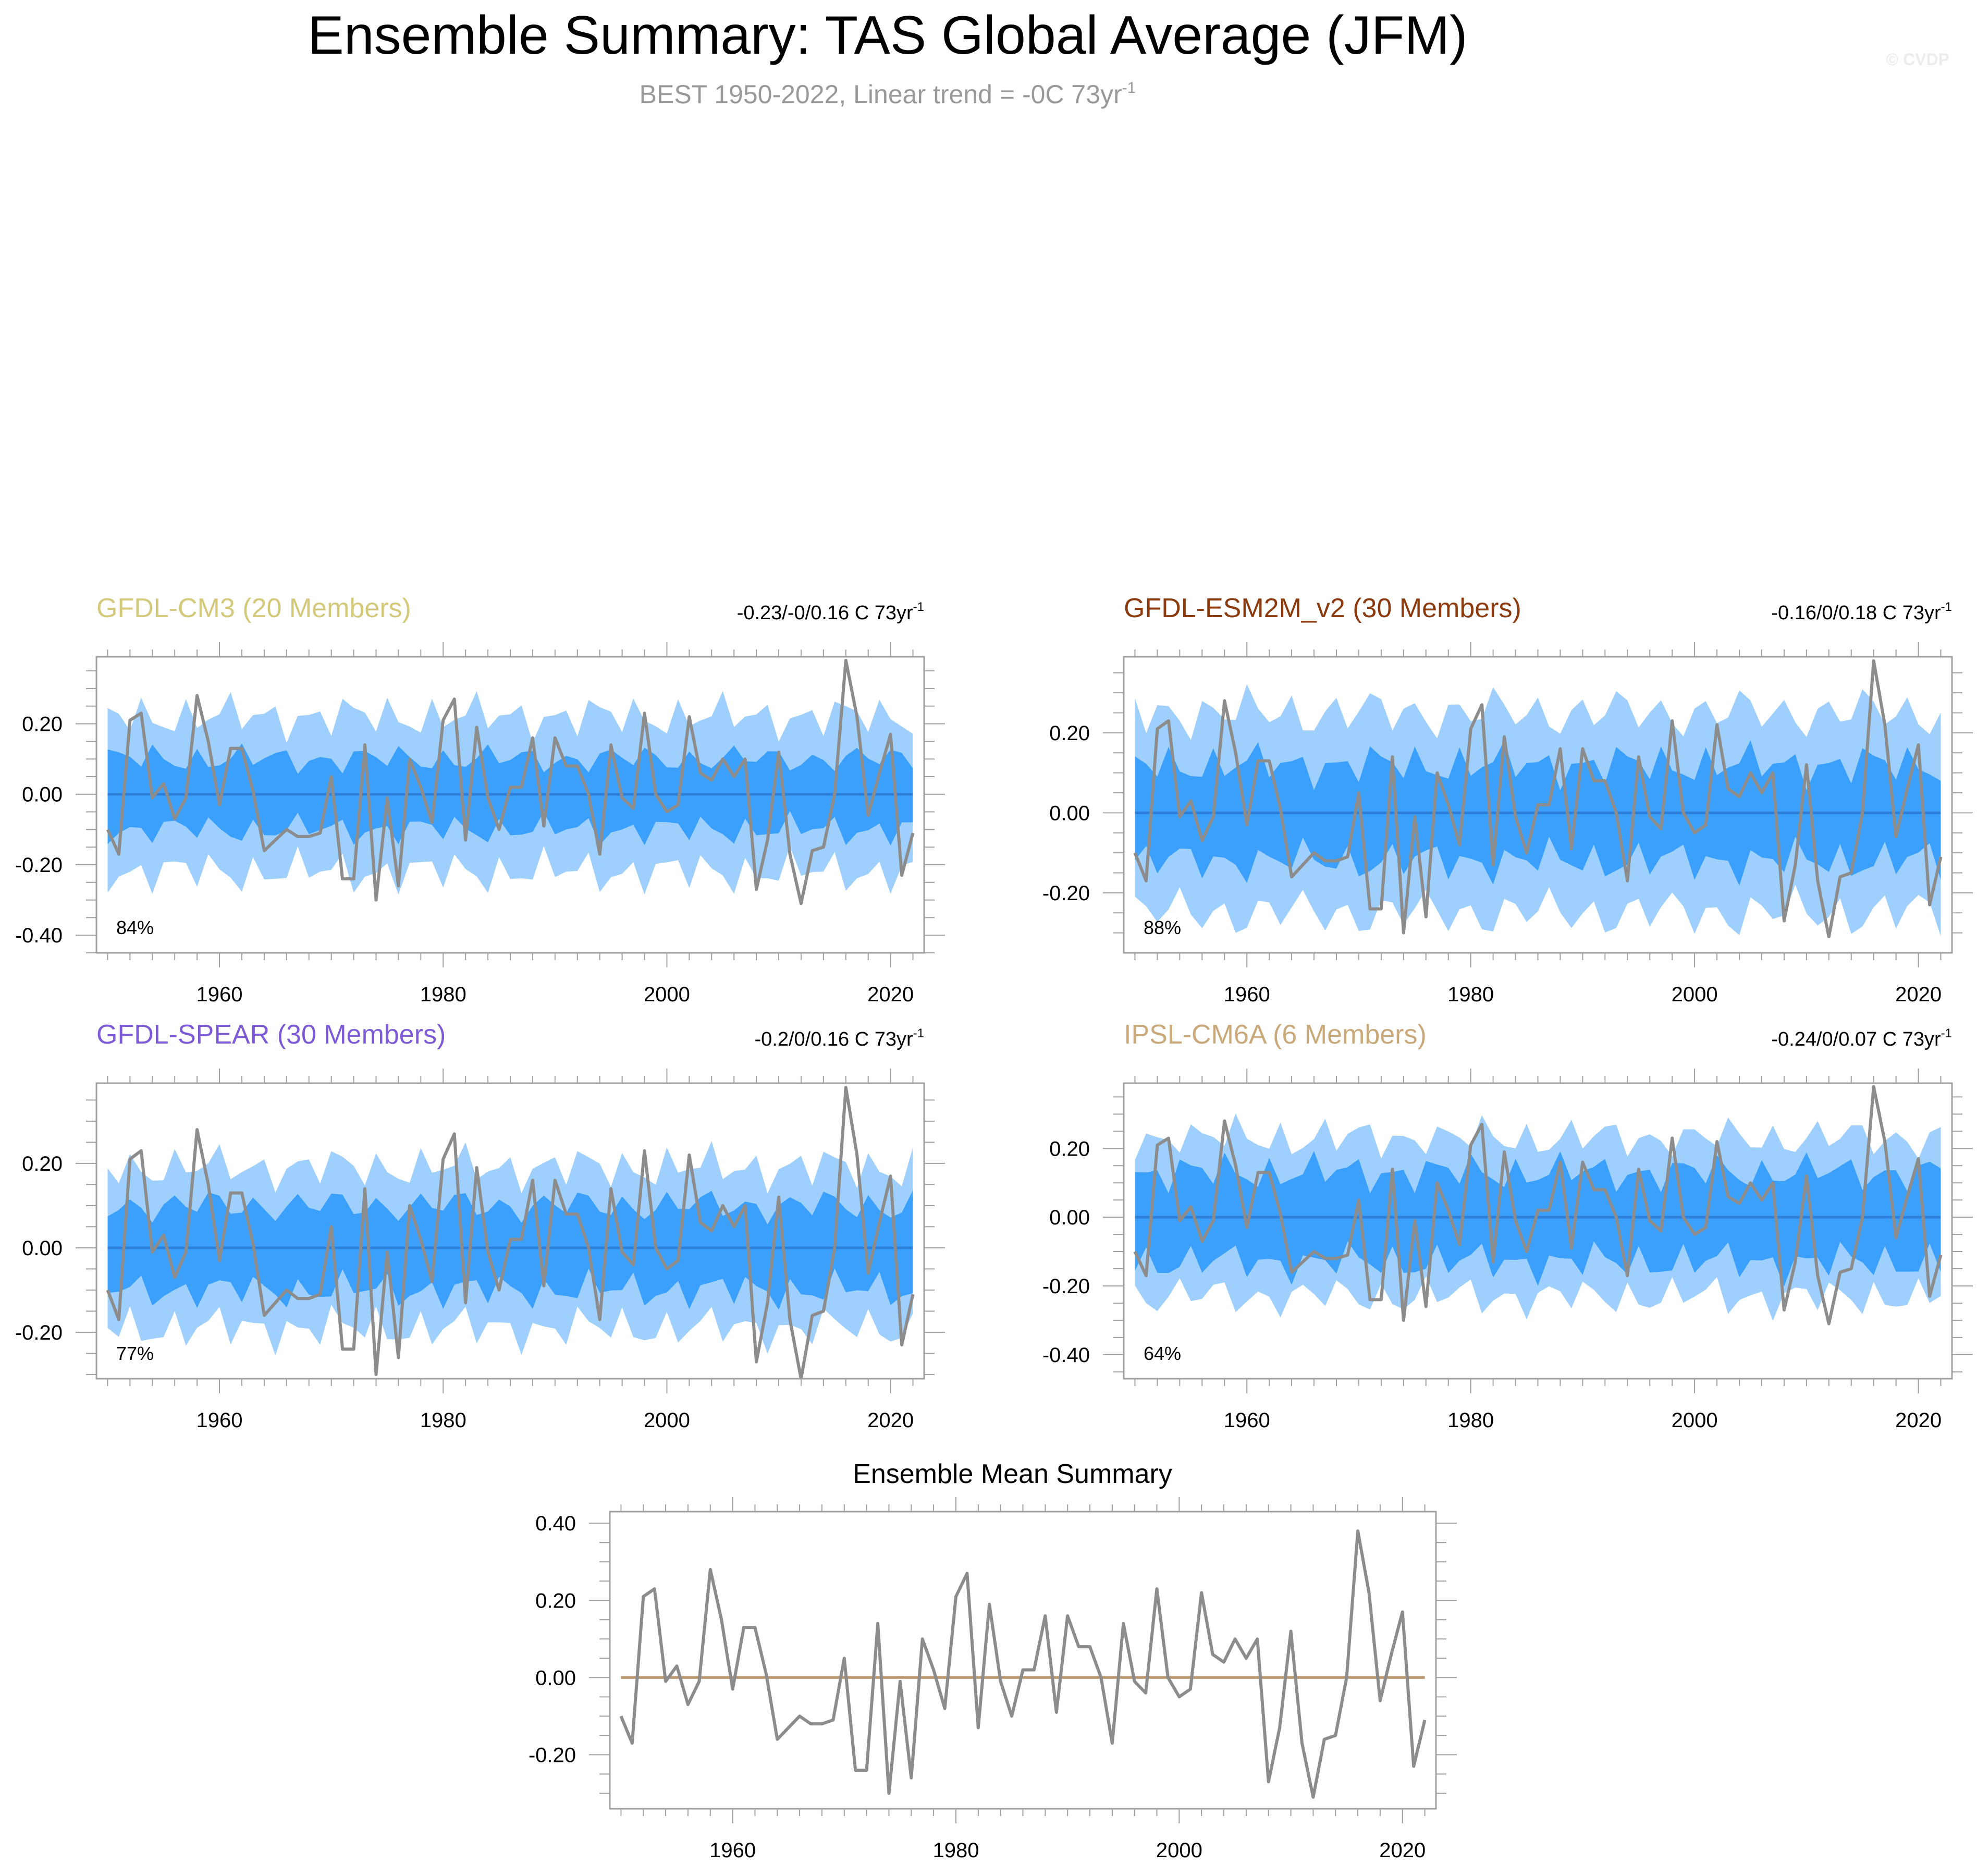 Image resolution: width=1977 pixels, height=1876 pixels. I want to click on panel-title: GFDL-CM3 (20 Members), so click(253, 608).